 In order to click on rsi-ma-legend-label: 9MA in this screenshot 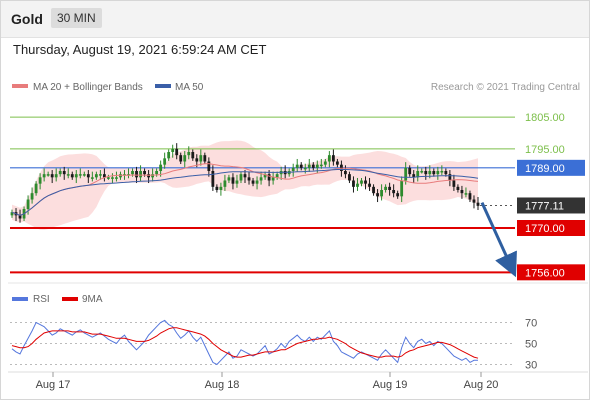, I will do `click(92, 299)`.